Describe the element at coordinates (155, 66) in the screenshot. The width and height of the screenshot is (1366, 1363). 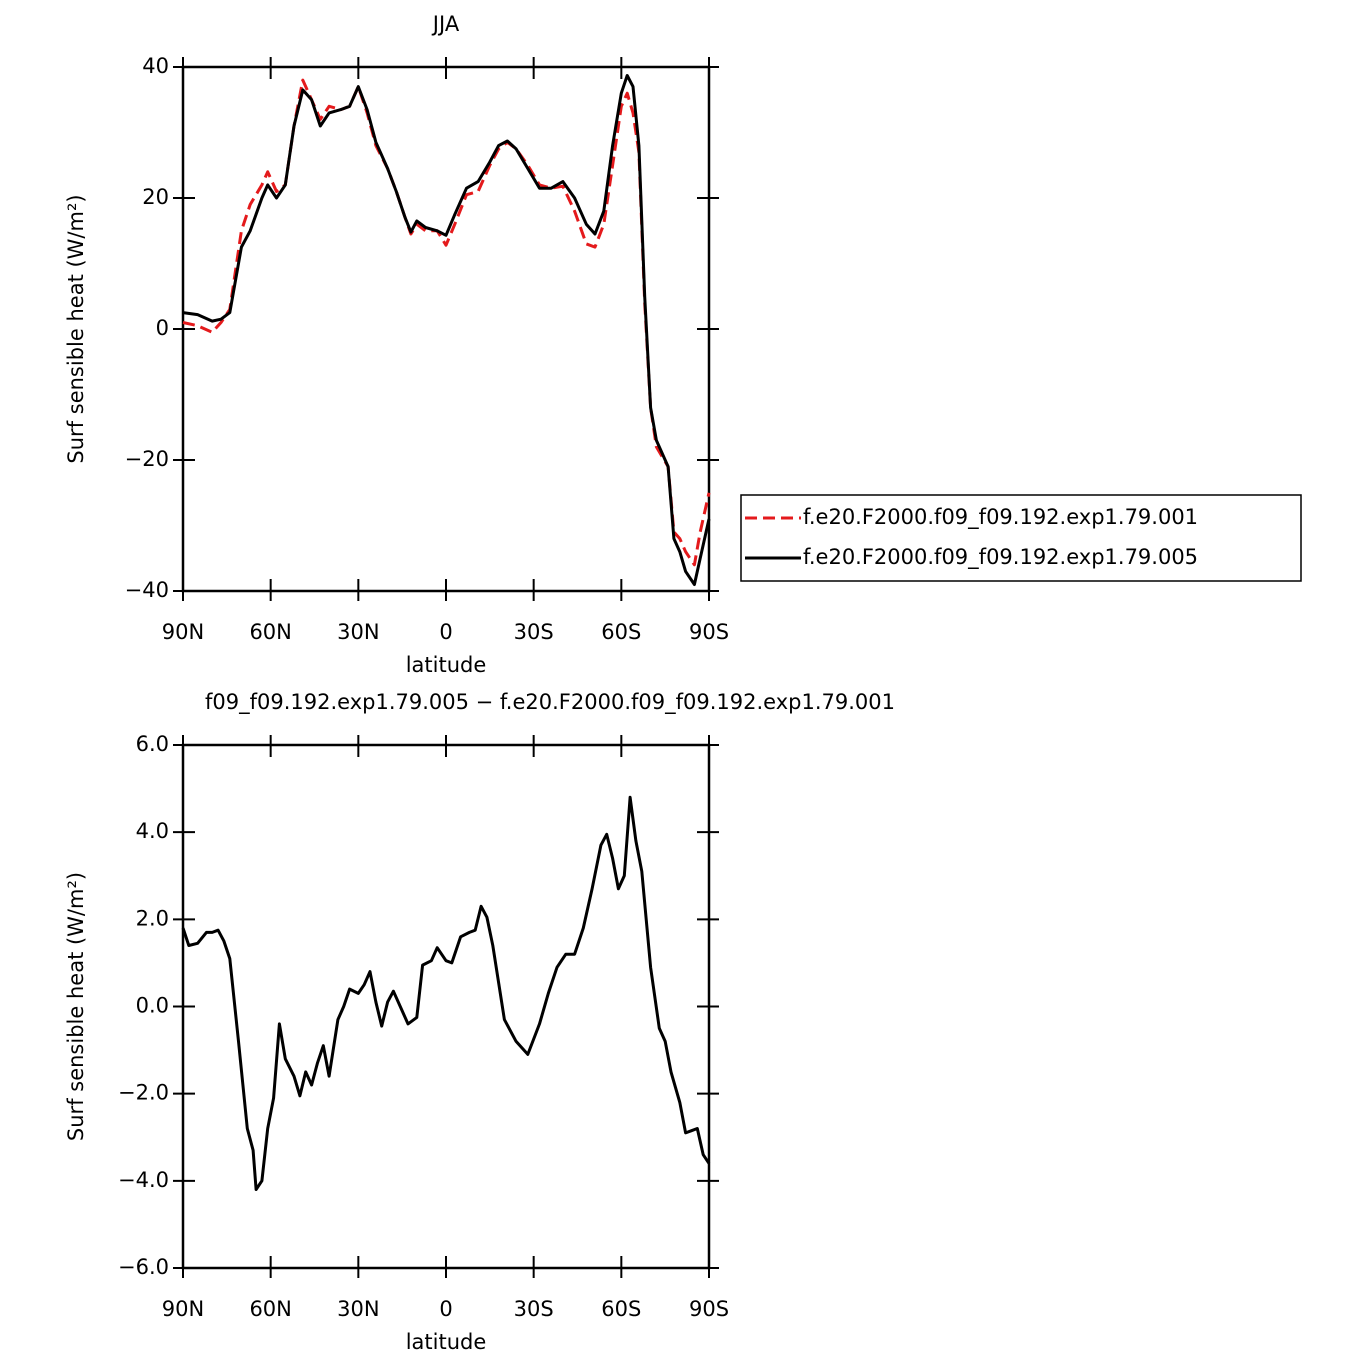
I see `y-tick-label: 40` at that location.